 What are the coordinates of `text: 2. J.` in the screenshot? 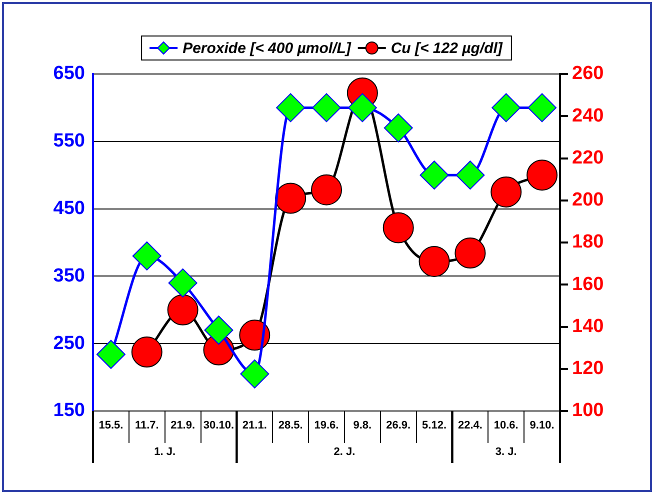 It's located at (345, 452).